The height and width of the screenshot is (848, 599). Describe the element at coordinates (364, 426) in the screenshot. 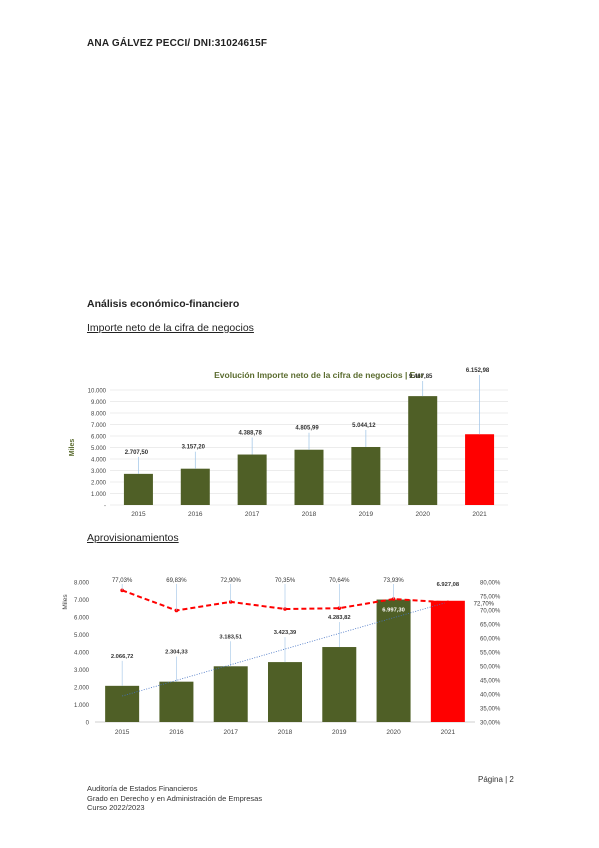

I see `data-label: 5.044,12` at that location.